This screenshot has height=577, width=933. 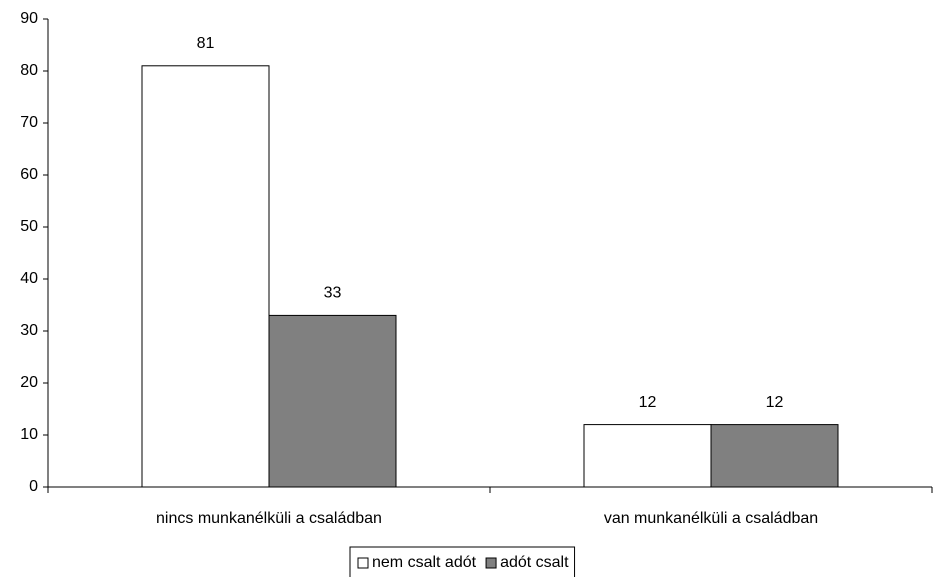 I want to click on y-tick-label: 40, so click(x=29, y=278).